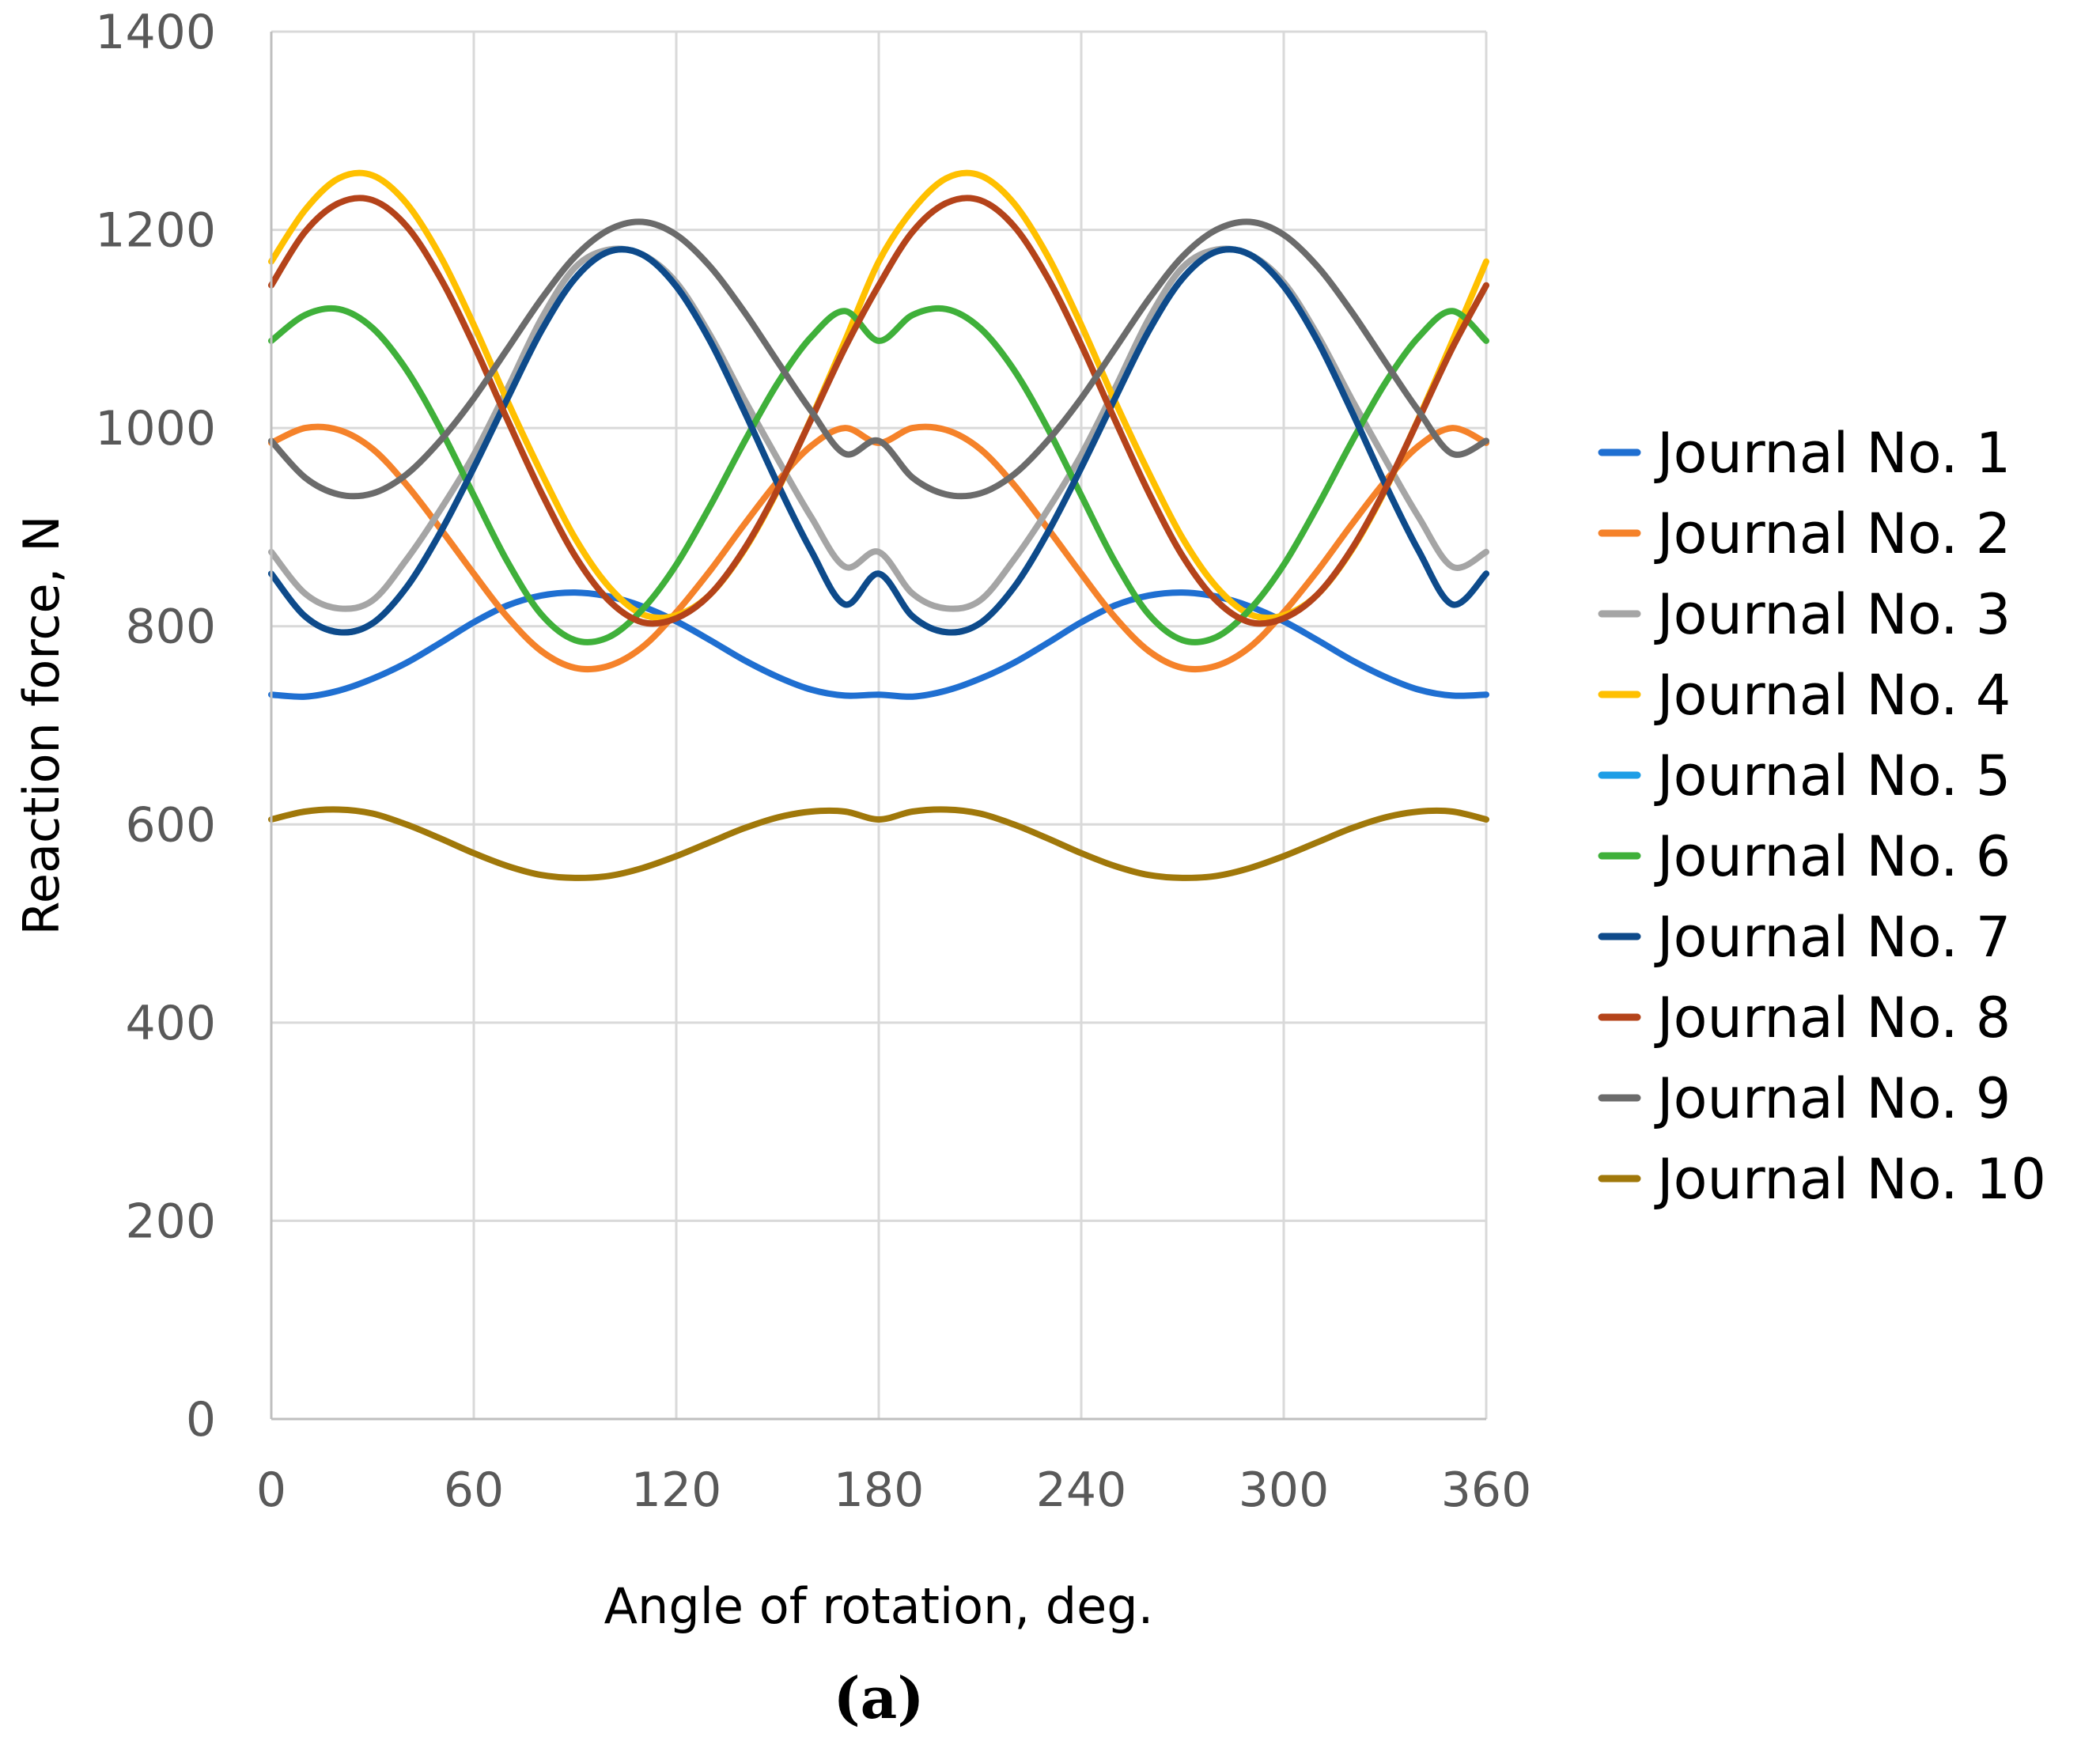 The width and height of the screenshot is (2100, 1737). Describe the element at coordinates (1081, 1490) in the screenshot. I see `x-tick-label: 240` at that location.